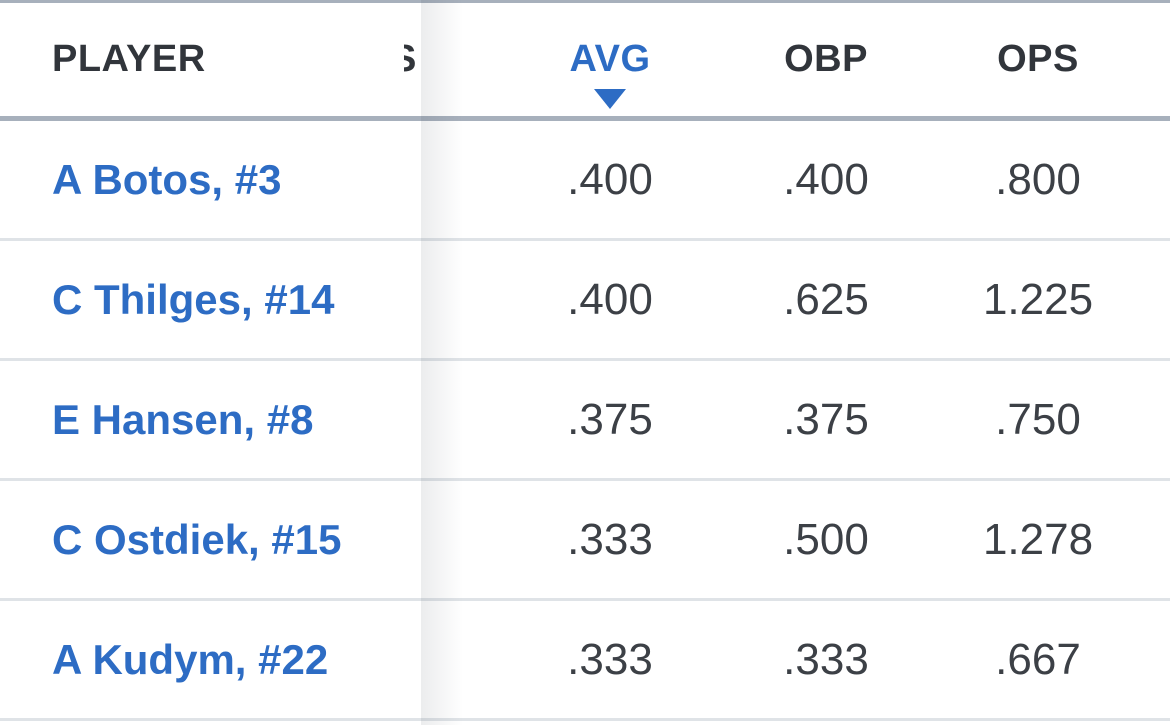 The height and width of the screenshot is (725, 1170). What do you see at coordinates (610, 99) in the screenshot?
I see `sort-descending-icon` at bounding box center [610, 99].